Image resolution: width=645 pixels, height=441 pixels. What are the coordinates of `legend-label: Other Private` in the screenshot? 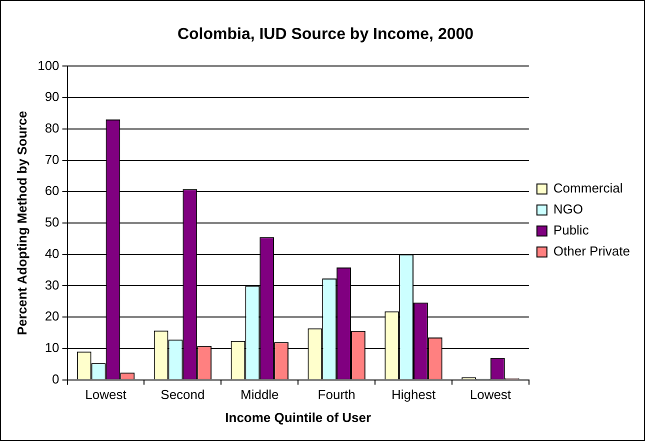 It's located at (591, 251).